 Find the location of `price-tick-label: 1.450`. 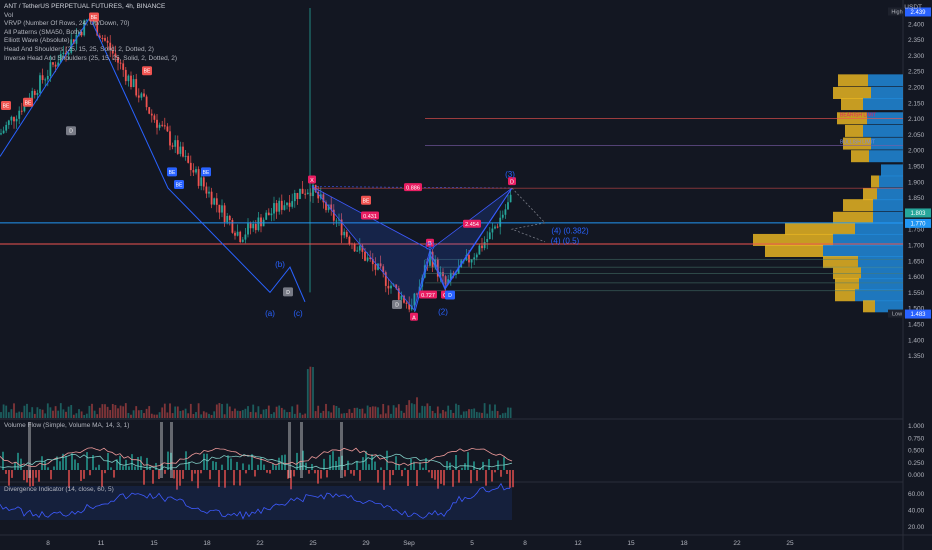

price-tick-label: 1.450 is located at coordinates (916, 325).